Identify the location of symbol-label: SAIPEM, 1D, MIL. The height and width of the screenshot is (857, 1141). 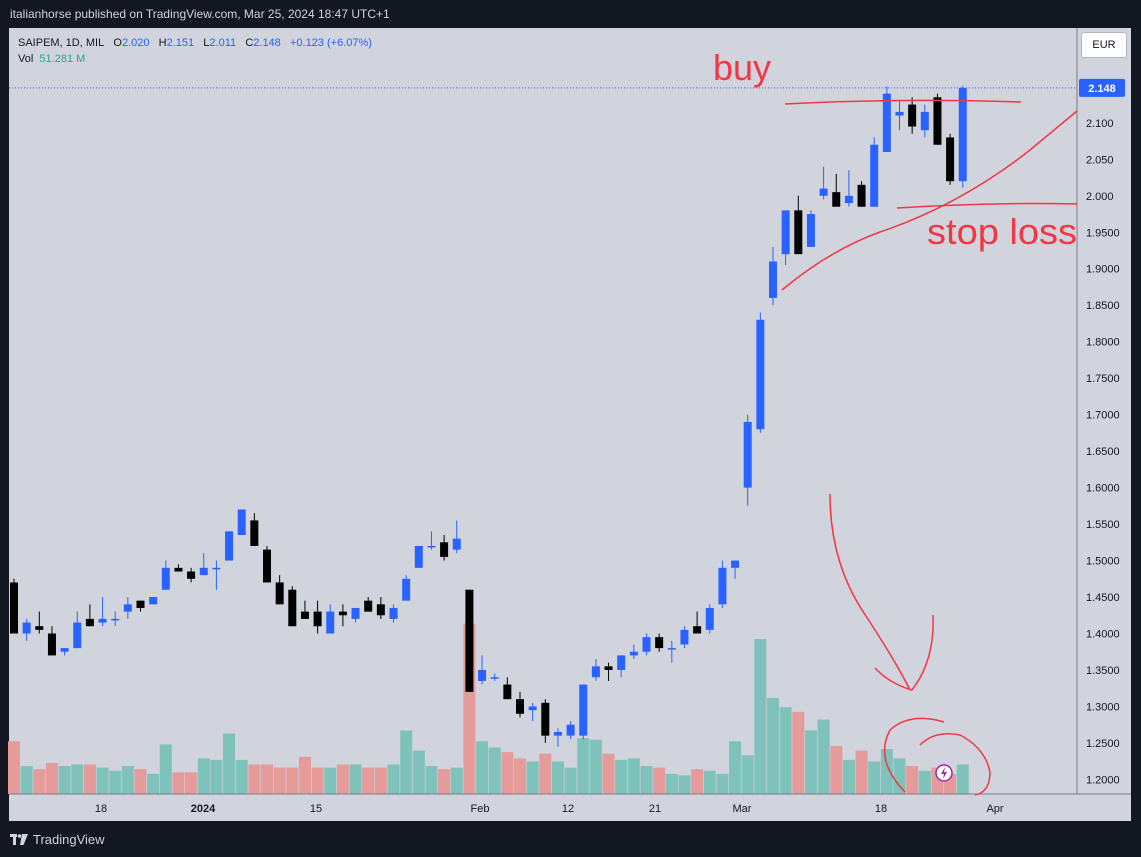
(61, 43).